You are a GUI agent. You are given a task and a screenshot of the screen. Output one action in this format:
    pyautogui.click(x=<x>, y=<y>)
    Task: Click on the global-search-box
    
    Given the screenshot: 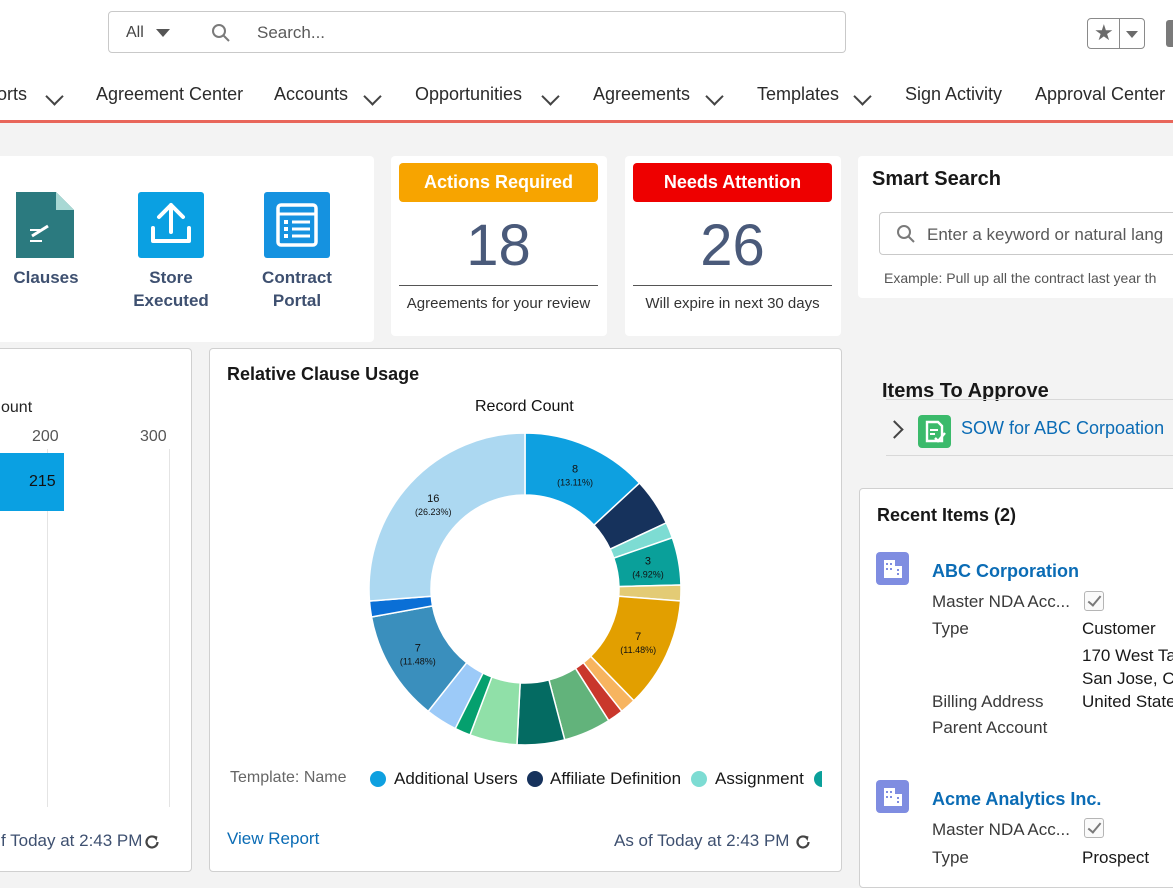 What is the action you would take?
    pyautogui.click(x=514, y=32)
    